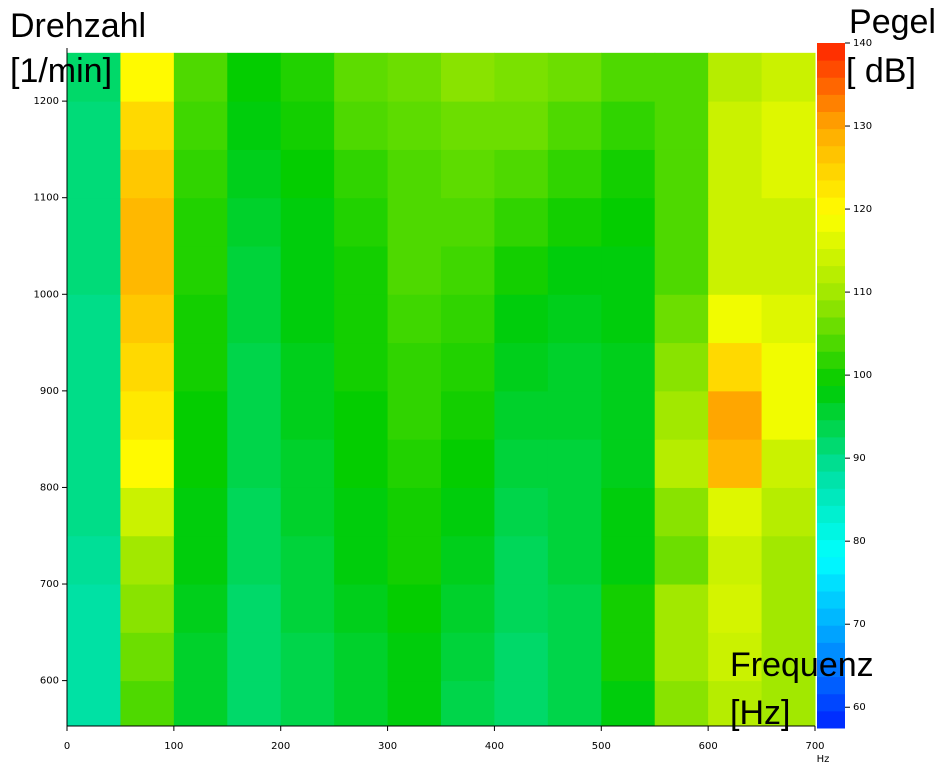 Image resolution: width=942 pixels, height=766 pixels. What do you see at coordinates (892, 22) in the screenshot?
I see `colorbar-label: Pegel` at bounding box center [892, 22].